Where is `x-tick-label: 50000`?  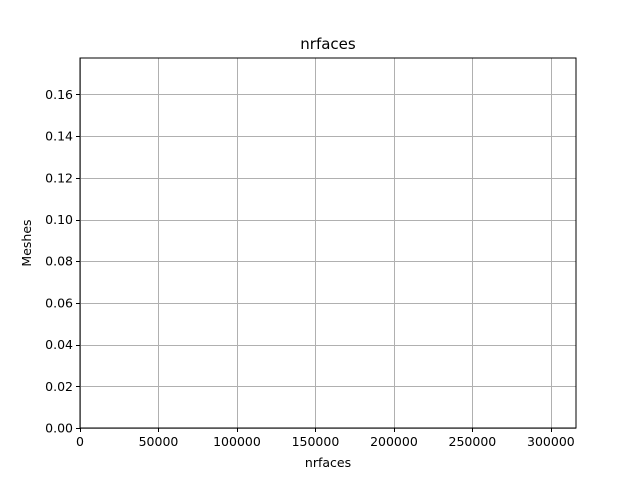
x-tick-label: 50000 is located at coordinates (159, 441).